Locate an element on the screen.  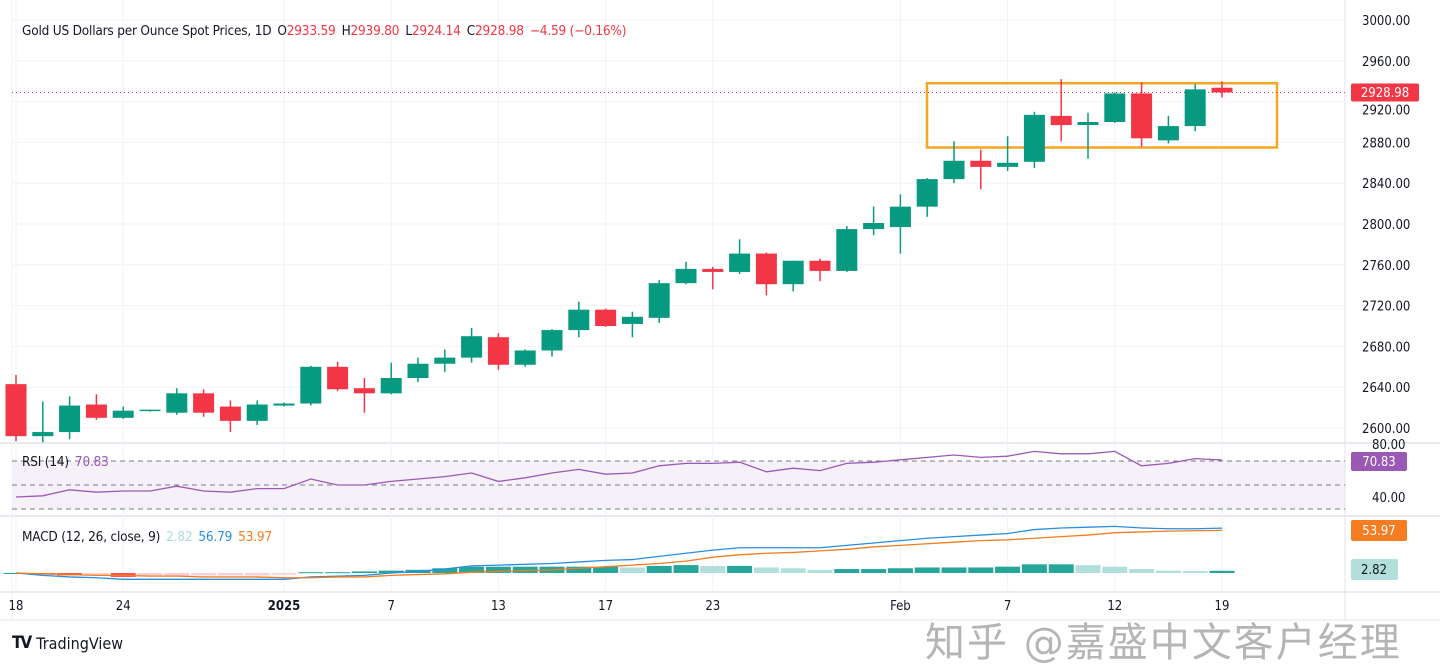
macd-signal-line is located at coordinates (619, 554).